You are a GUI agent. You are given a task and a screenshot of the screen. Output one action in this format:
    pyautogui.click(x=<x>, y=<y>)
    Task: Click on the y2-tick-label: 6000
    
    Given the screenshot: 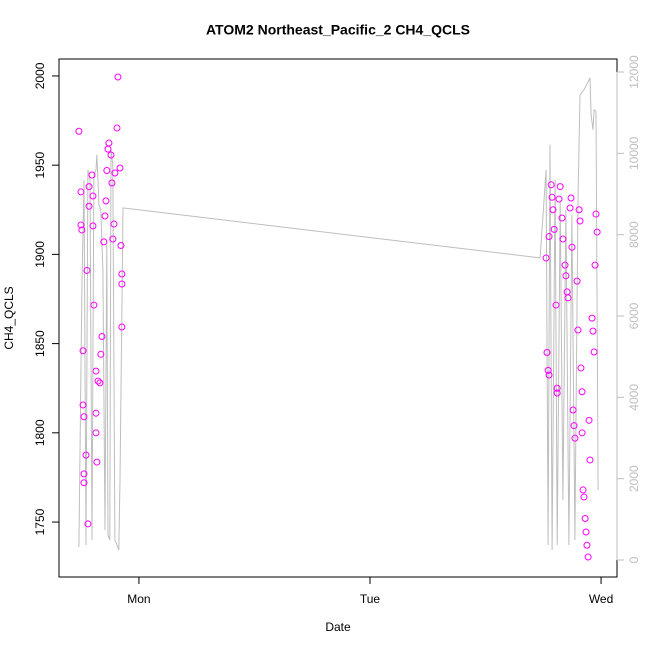 What is the action you would take?
    pyautogui.click(x=634, y=315)
    